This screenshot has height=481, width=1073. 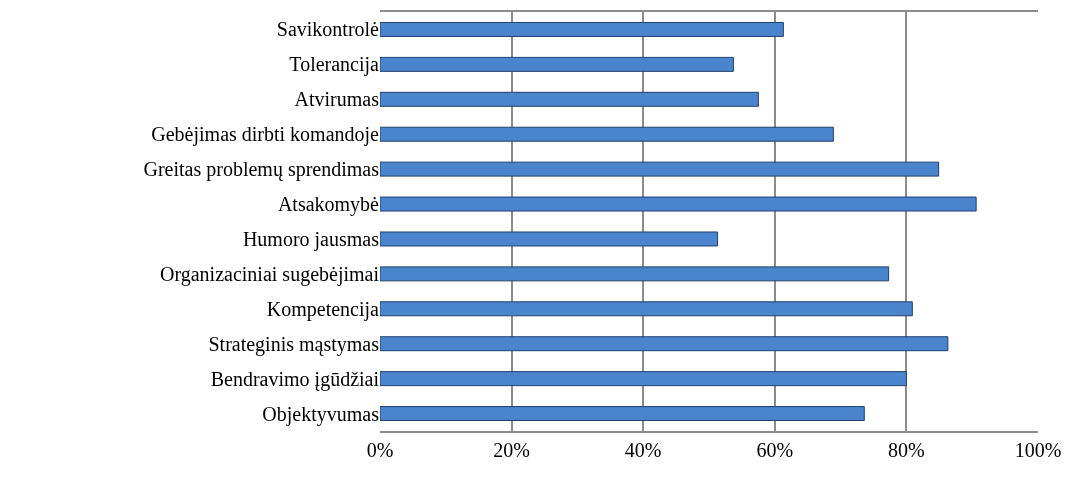 I want to click on x-tick-label: 100%, so click(x=1038, y=449).